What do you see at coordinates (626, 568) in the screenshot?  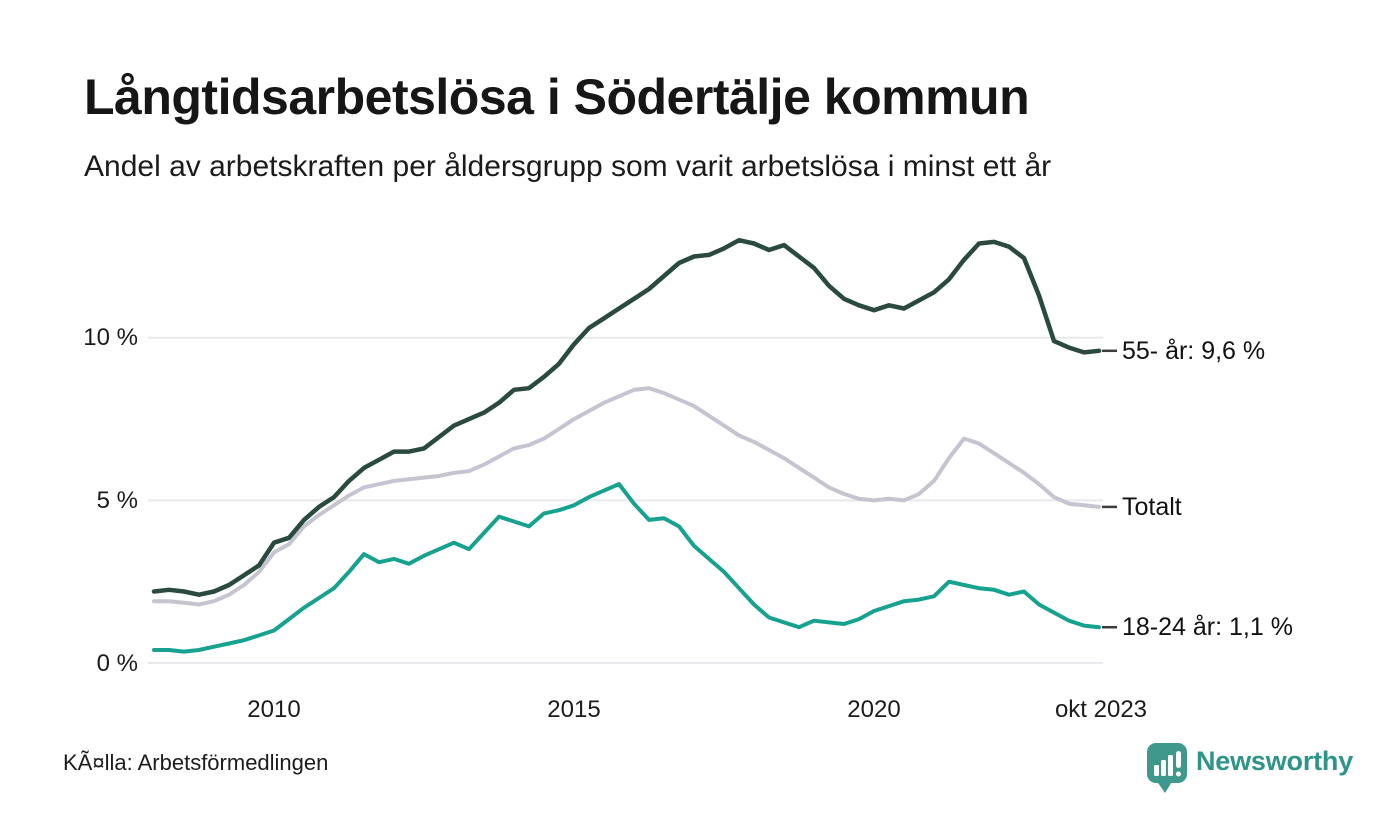 I see `series-line-18-24-r` at bounding box center [626, 568].